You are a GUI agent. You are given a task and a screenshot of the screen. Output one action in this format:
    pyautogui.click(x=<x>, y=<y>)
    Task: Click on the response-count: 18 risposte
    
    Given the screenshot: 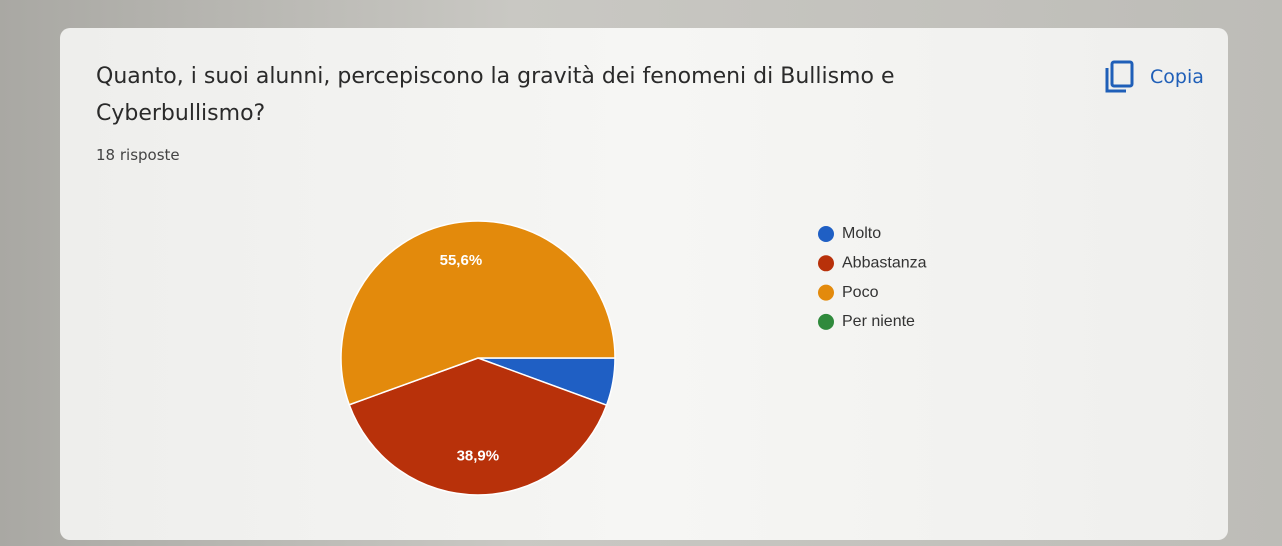 What is the action you would take?
    pyautogui.click(x=138, y=155)
    